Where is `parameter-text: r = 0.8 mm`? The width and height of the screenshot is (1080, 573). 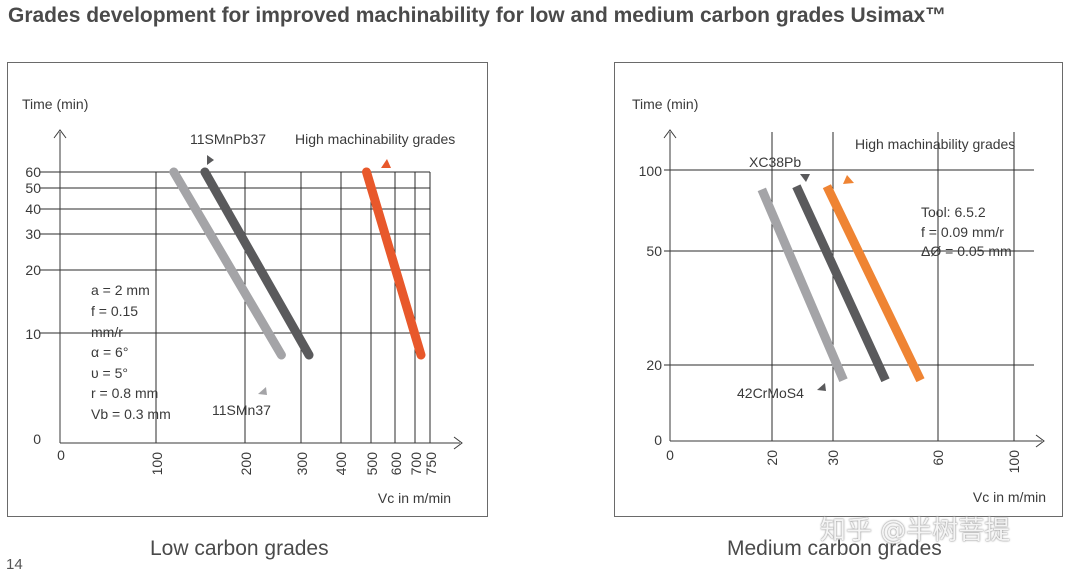
parameter-text: r = 0.8 mm is located at coordinates (124, 393).